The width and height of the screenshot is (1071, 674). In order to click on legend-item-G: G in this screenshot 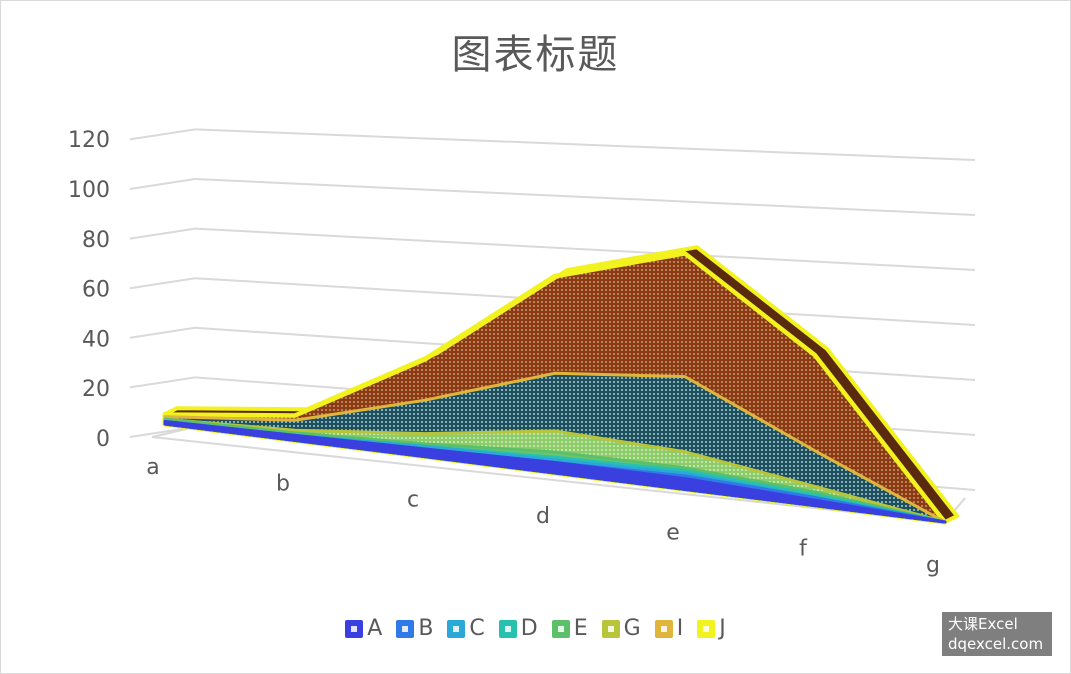, I will do `click(621, 628)`.